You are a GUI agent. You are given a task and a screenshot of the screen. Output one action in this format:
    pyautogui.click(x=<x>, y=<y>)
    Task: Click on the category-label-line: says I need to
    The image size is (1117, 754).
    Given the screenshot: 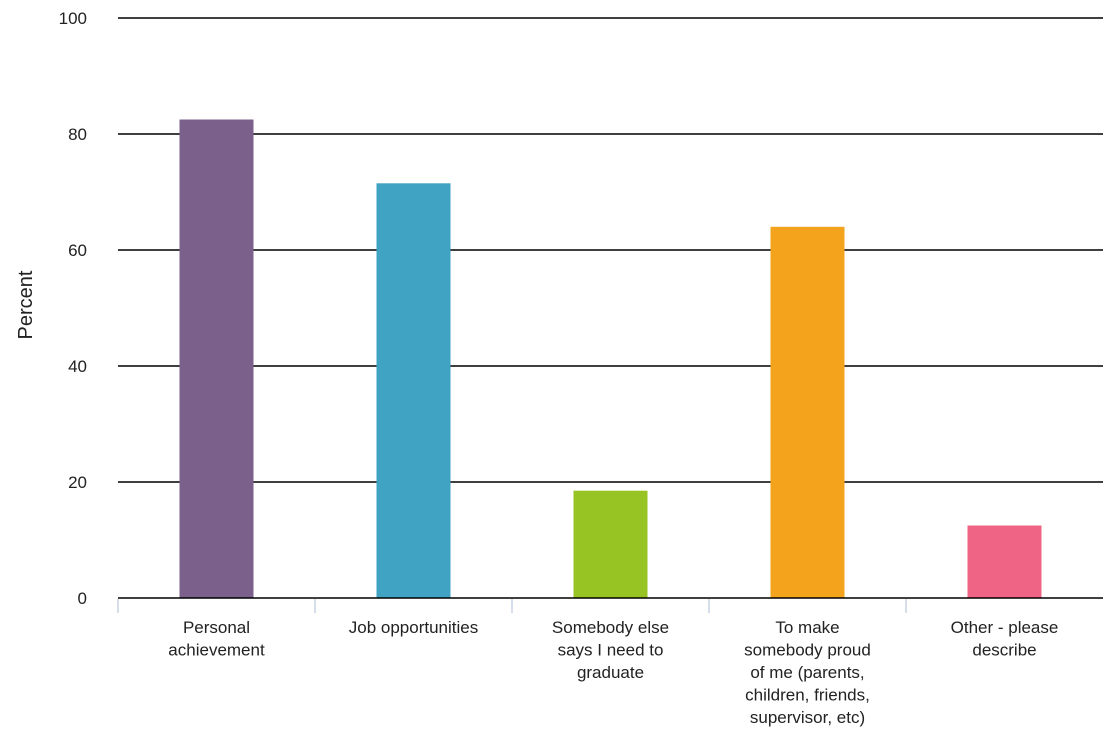 What is the action you would take?
    pyautogui.click(x=611, y=650)
    